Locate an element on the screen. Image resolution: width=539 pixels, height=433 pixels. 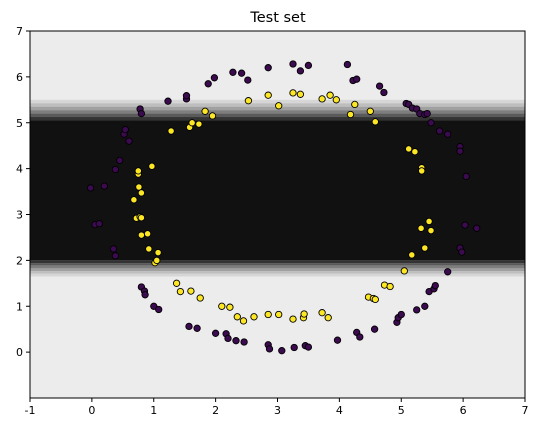
x-tick-label: 1 is located at coordinates (153, 410).